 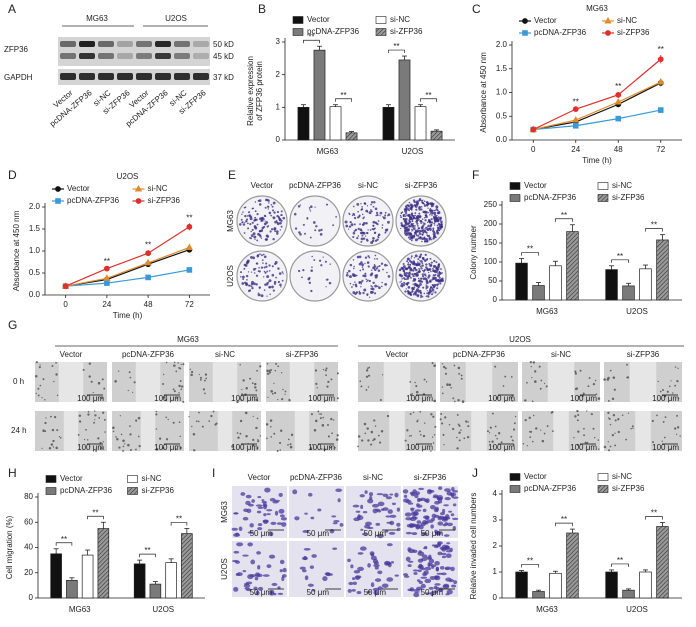 I want to click on group-label: MG63, so click(x=97, y=18).